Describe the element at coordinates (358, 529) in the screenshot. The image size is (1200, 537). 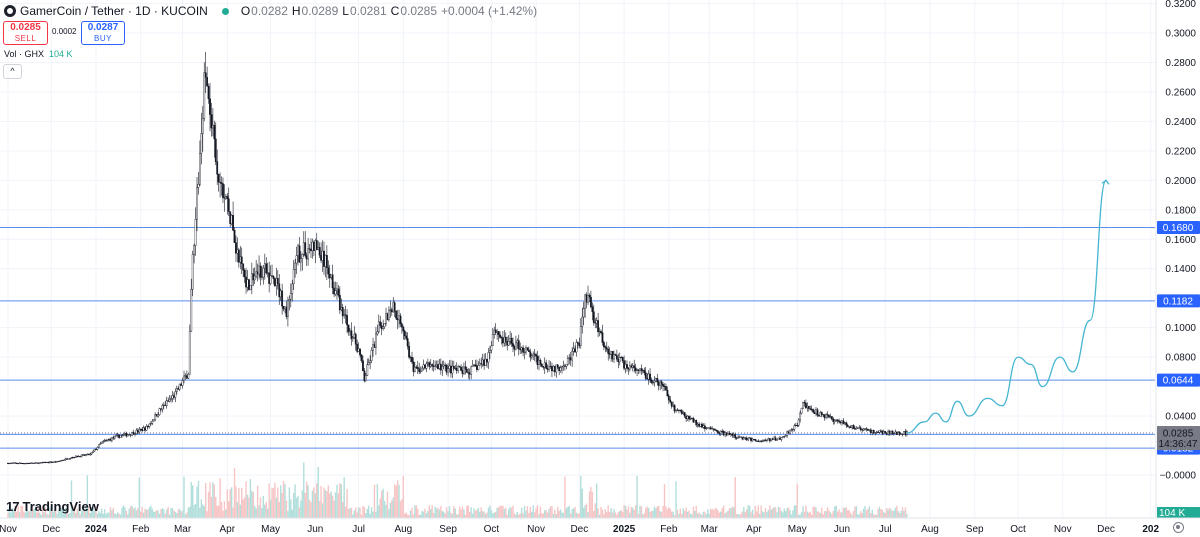
I see `time-tick-label: Jul` at that location.